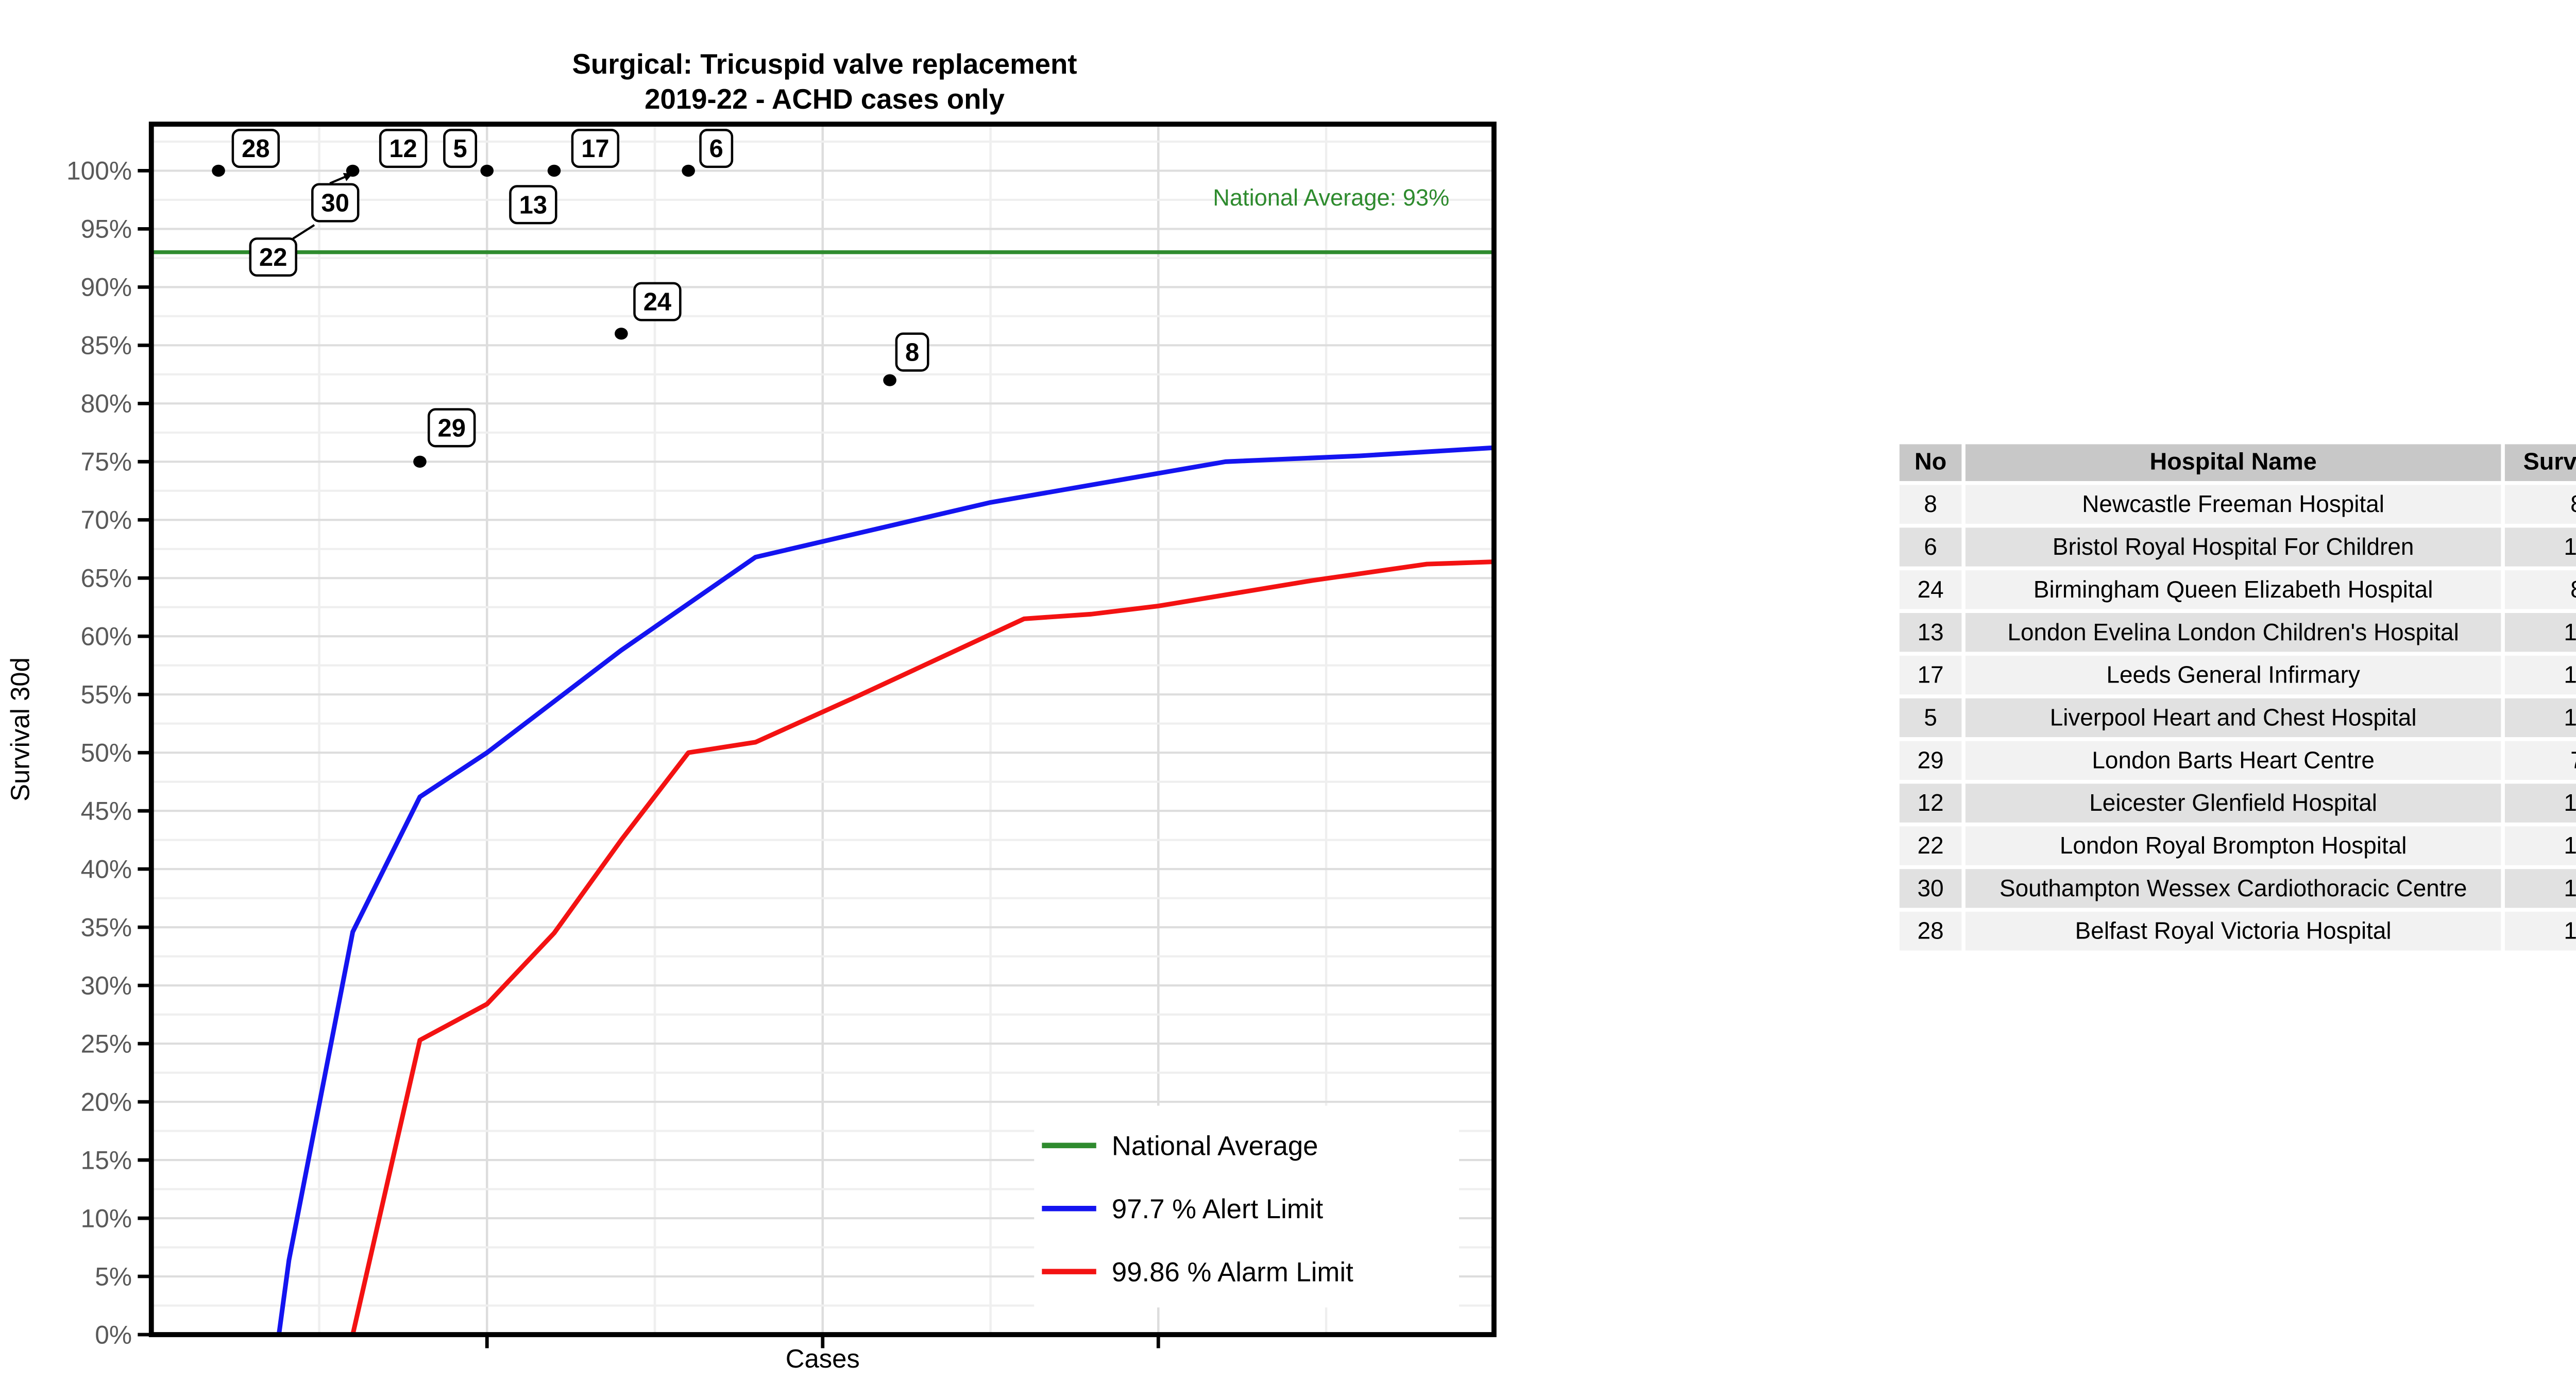 Image resolution: width=2576 pixels, height=1399 pixels. Describe the element at coordinates (595, 149) in the screenshot. I see `point-label: 17` at that location.